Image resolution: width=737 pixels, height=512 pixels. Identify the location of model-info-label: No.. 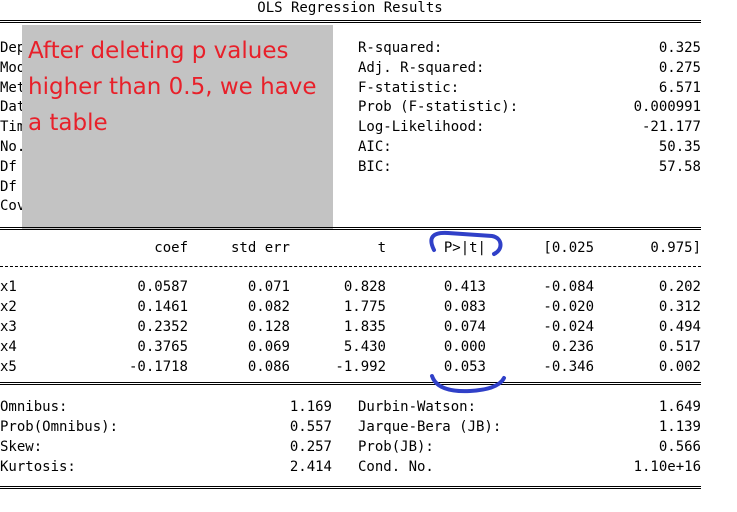
(13, 147).